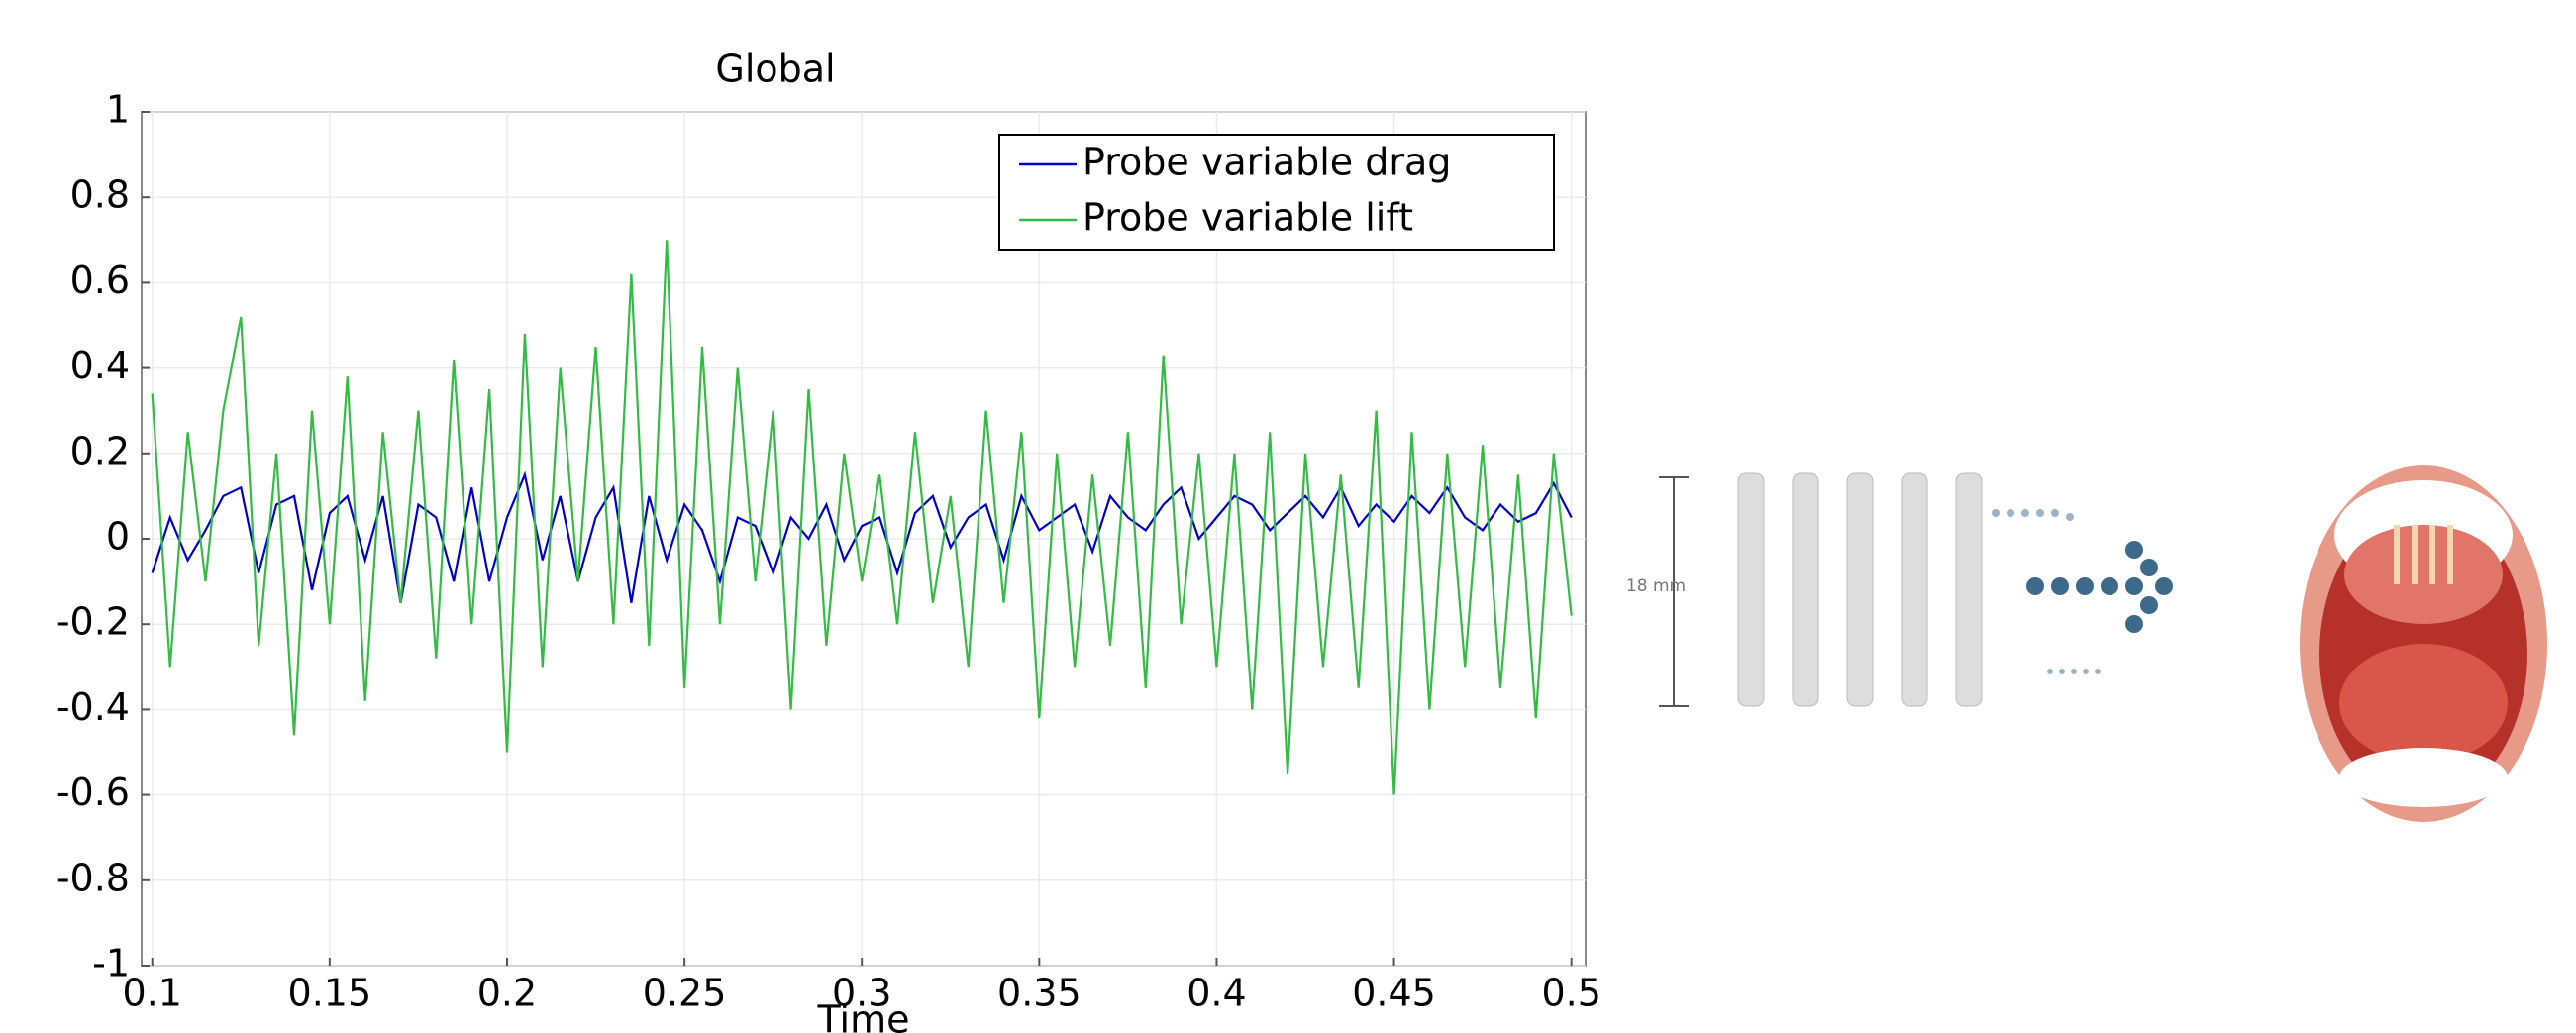  Describe the element at coordinates (863, 1015) in the screenshot. I see `x-axis-label: Time` at that location.